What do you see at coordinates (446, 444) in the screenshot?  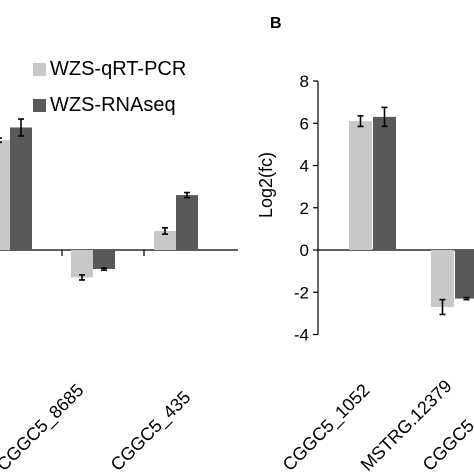 I see `x-tick-label: CGGC5` at bounding box center [446, 444].